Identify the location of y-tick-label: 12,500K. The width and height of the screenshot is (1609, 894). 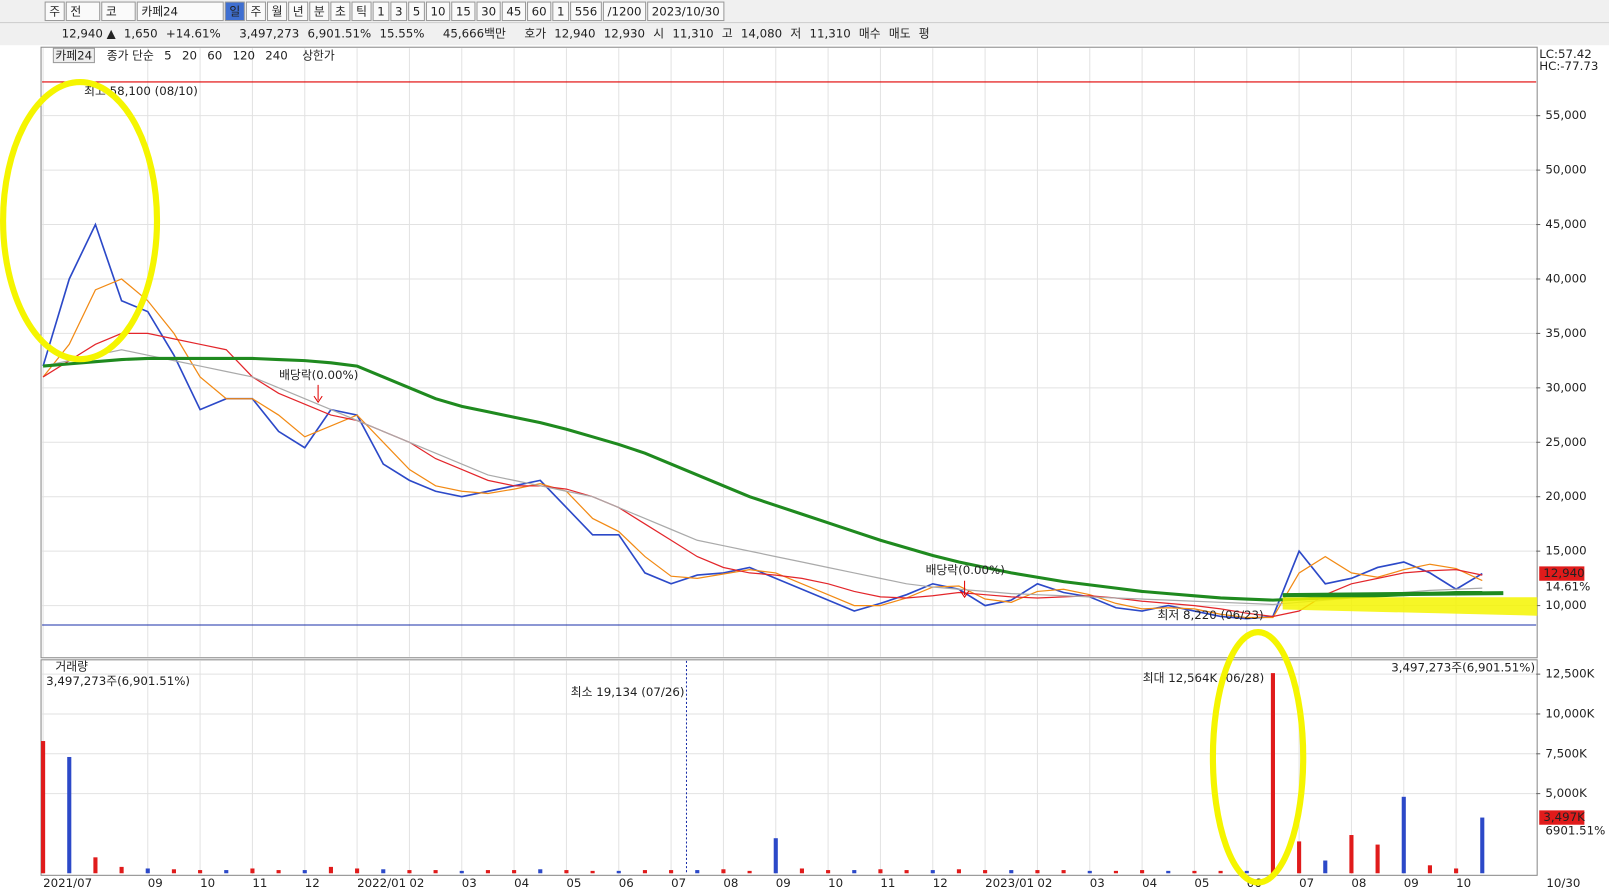
(1569, 674).